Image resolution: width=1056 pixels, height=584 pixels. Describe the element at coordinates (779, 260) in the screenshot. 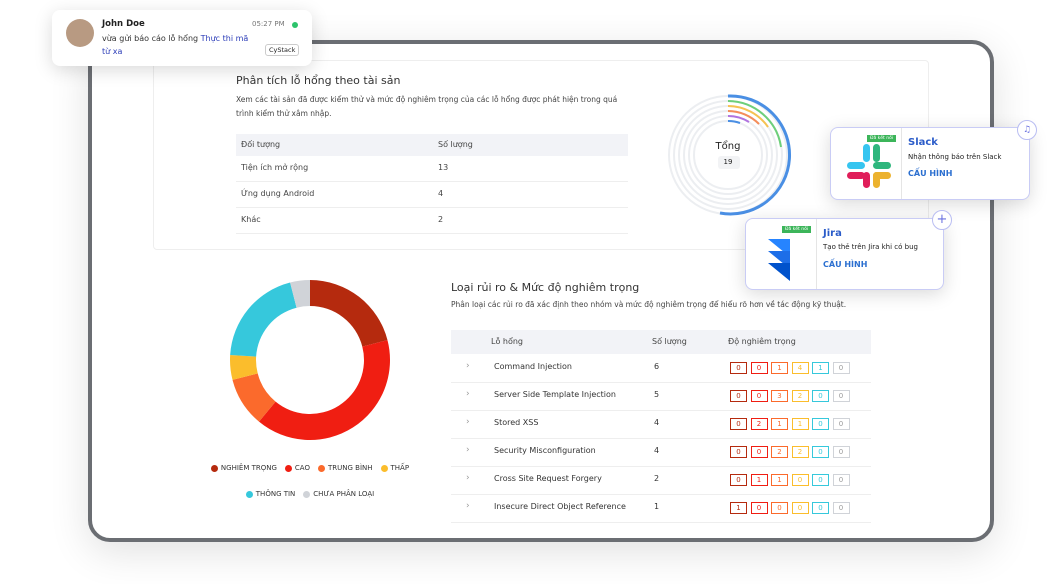

I see `jira-logo` at that location.